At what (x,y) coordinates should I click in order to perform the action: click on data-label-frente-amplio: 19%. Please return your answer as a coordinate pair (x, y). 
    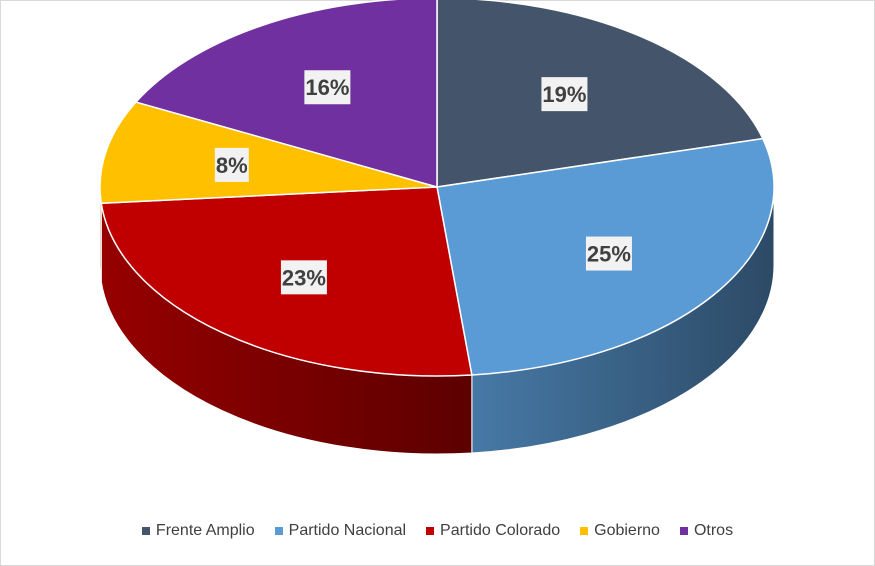
    Looking at the image, I should click on (564, 94).